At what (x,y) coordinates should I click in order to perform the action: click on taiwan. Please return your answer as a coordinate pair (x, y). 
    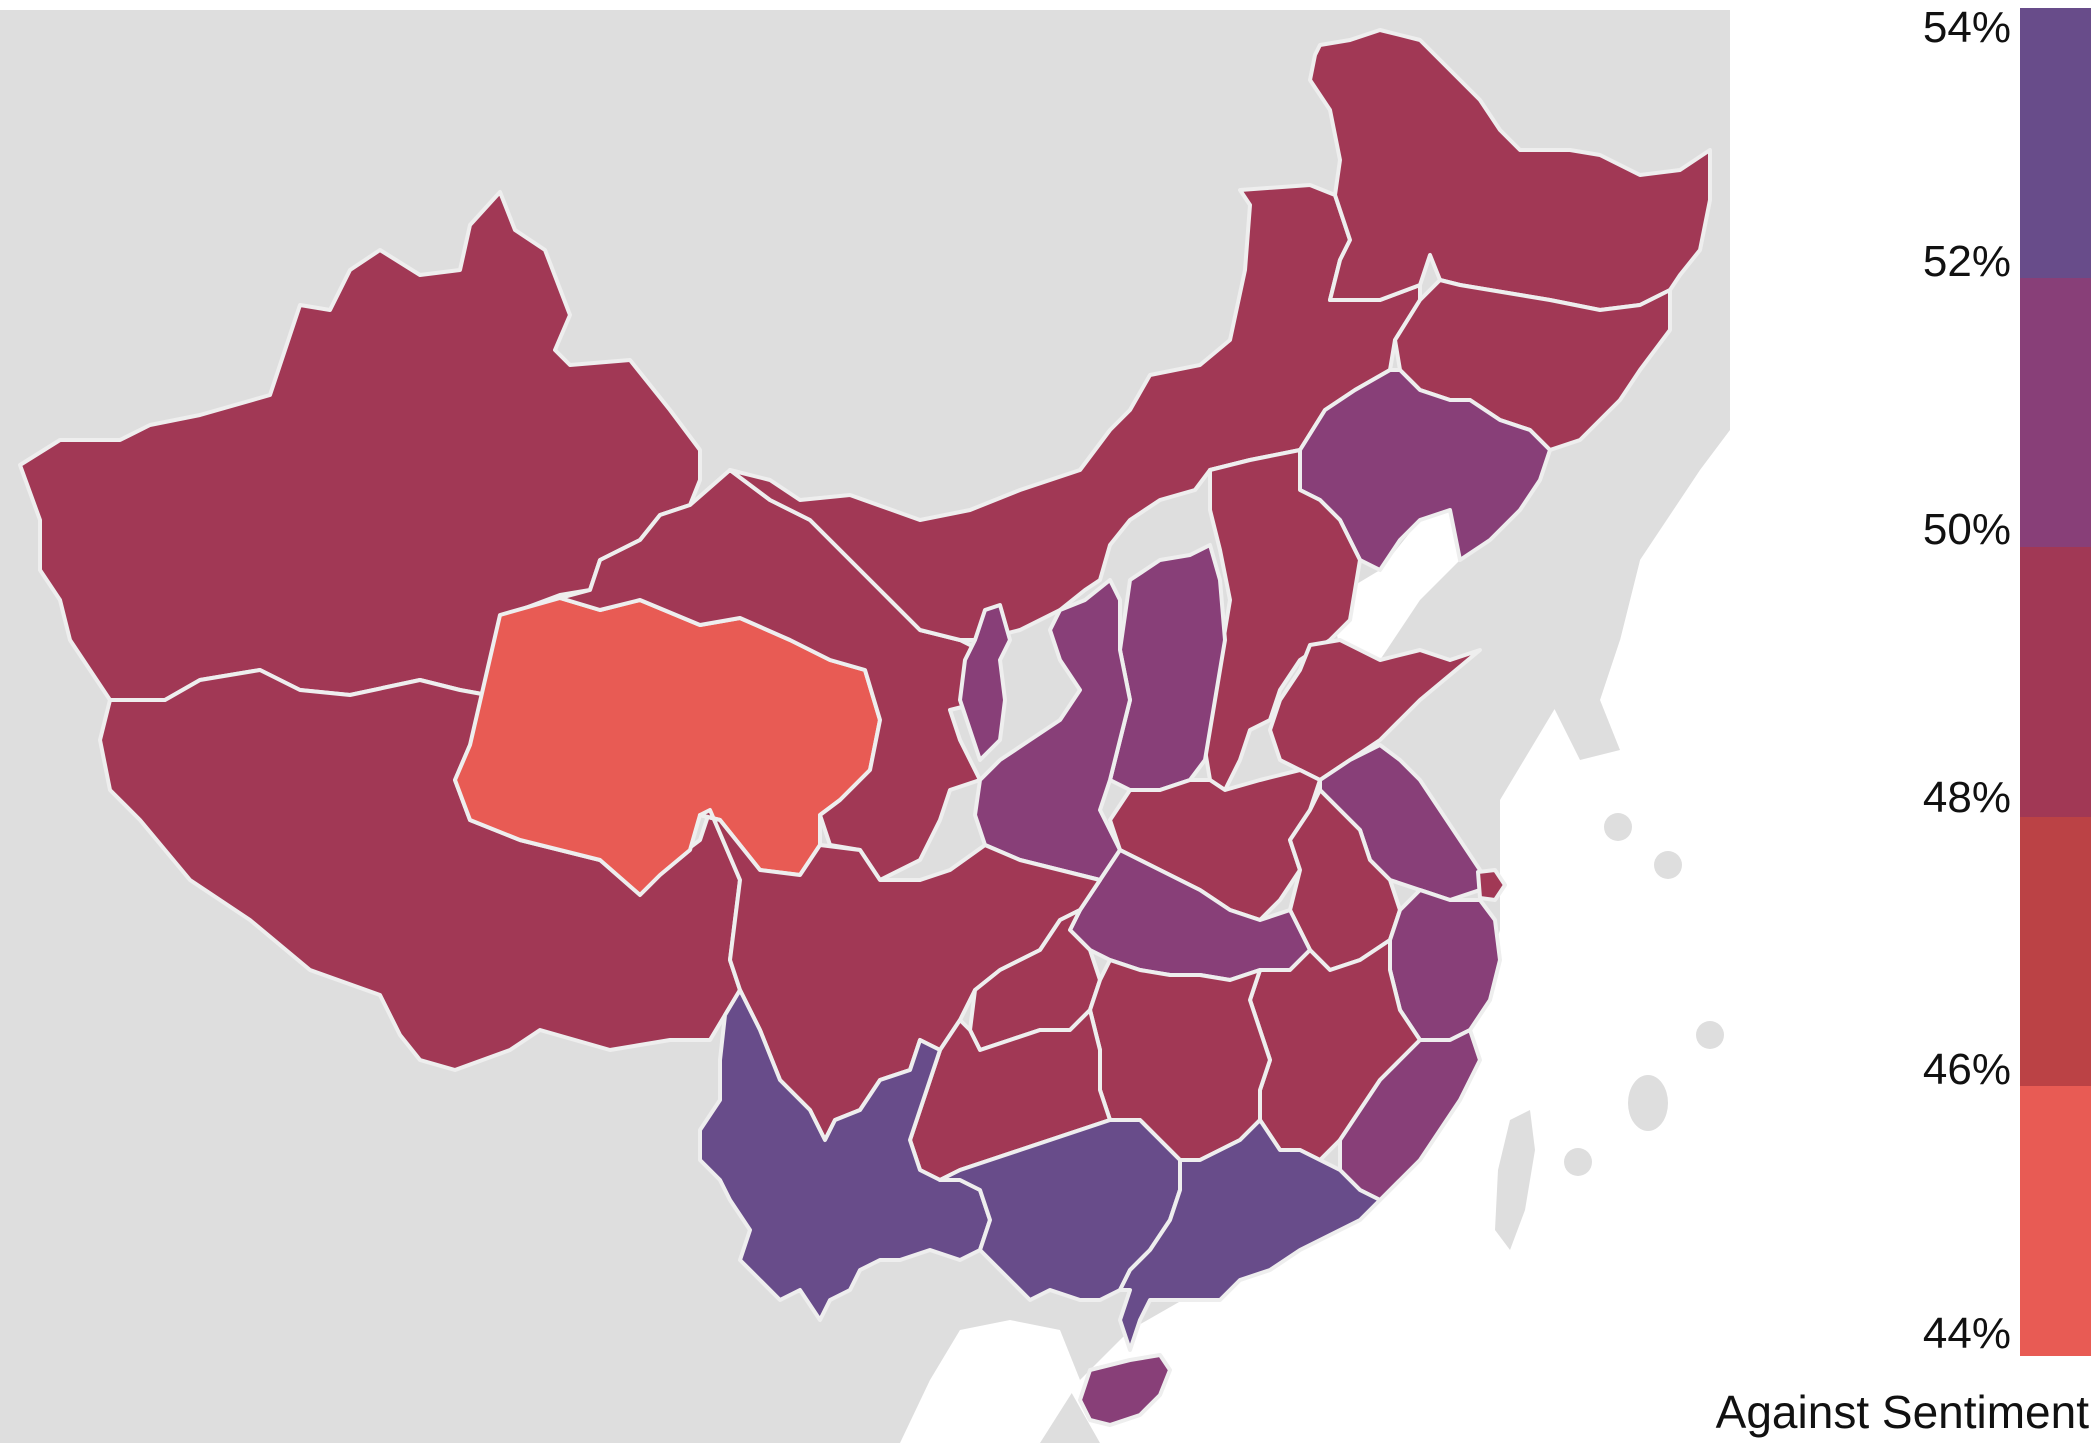
    Looking at the image, I should click on (1515, 1180).